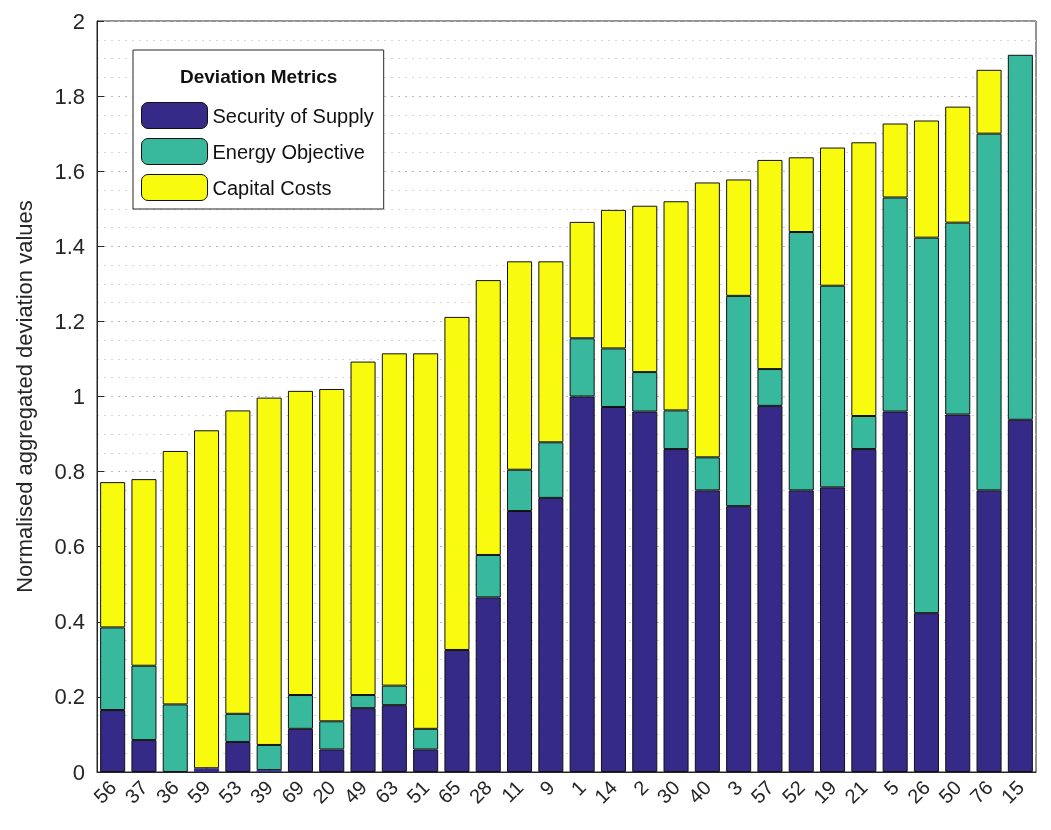  I want to click on x-tick-label: 1, so click(578, 788).